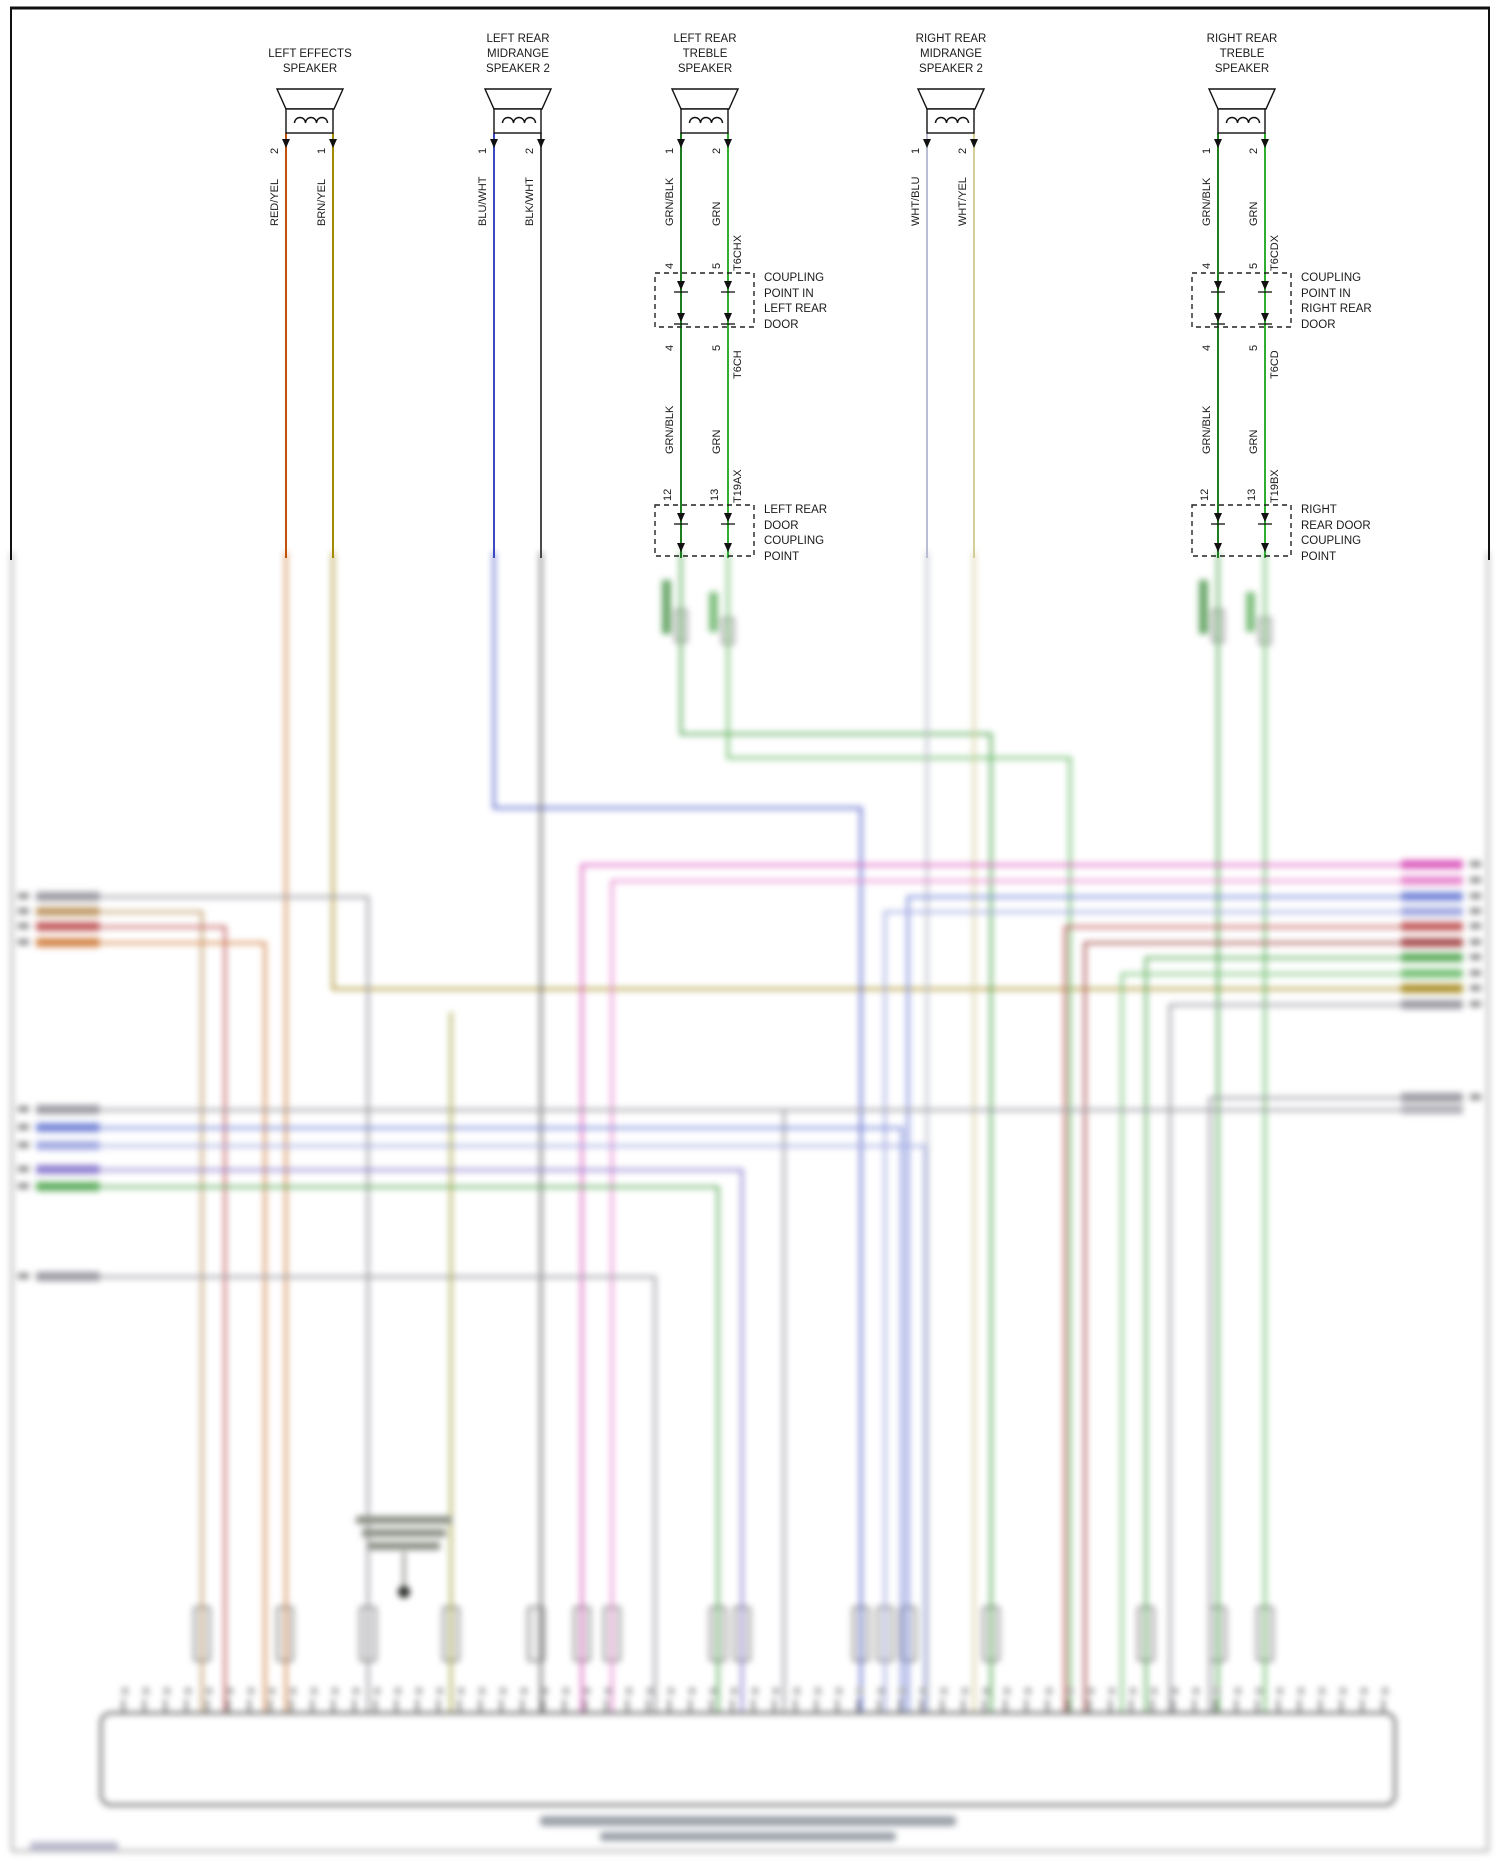  Describe the element at coordinates (1275, 364) in the screenshot. I see `connector-label: T6CD` at that location.